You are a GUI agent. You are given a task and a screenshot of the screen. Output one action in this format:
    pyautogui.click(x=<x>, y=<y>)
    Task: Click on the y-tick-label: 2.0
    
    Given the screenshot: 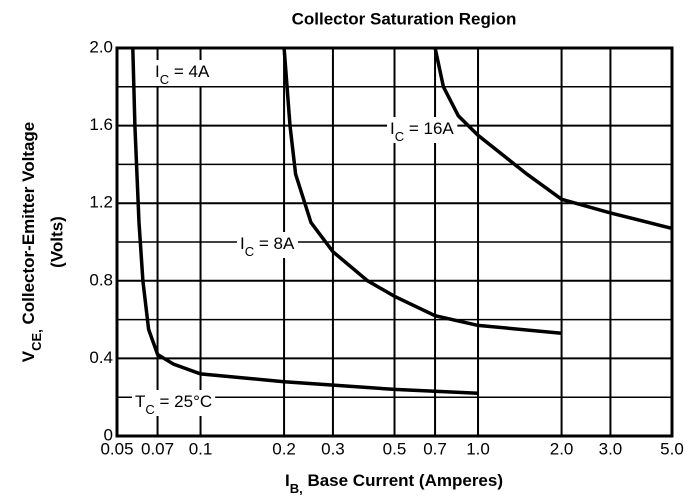 What is the action you would take?
    pyautogui.click(x=101, y=46)
    